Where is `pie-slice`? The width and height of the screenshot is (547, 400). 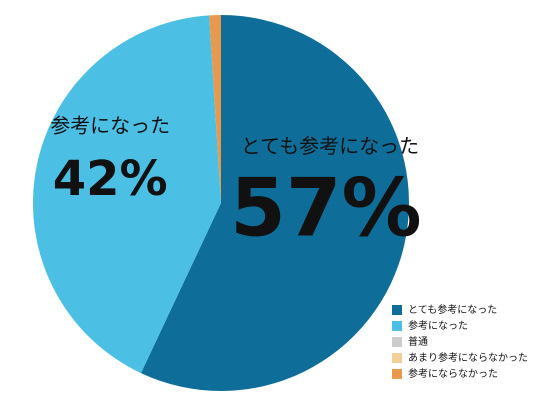
pie-slice is located at coordinates (215, 109).